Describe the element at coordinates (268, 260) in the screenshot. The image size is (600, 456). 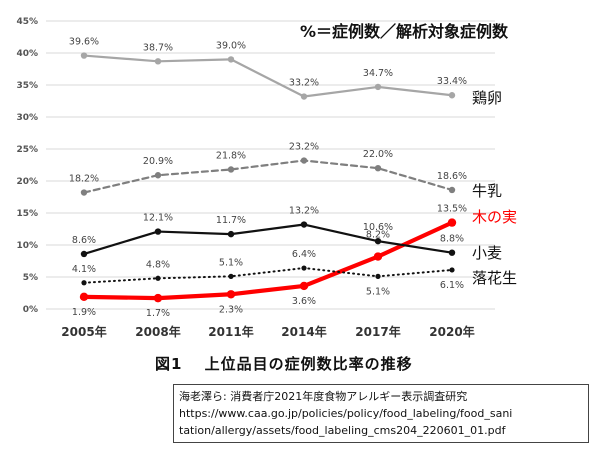
I see `series-line-木の実` at that location.